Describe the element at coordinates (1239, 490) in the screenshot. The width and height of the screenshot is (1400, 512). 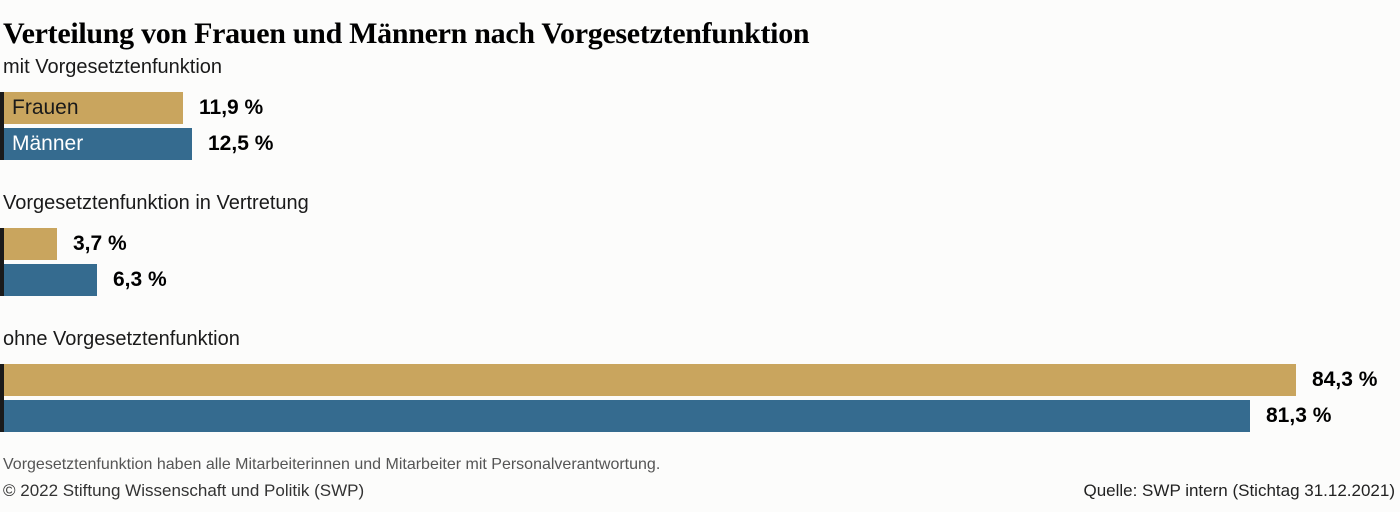
I see `footer-source: Quelle: SWP intern (Stichtag 31.12.2021)` at that location.